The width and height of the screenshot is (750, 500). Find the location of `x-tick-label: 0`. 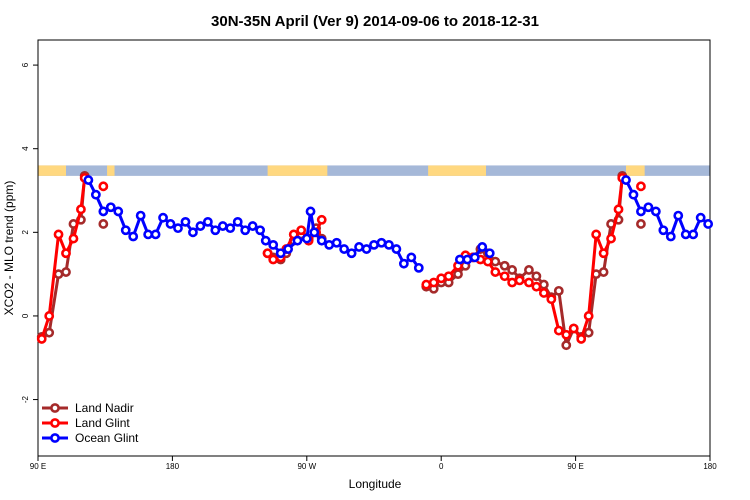

x-tick-label: 0 is located at coordinates (441, 466).